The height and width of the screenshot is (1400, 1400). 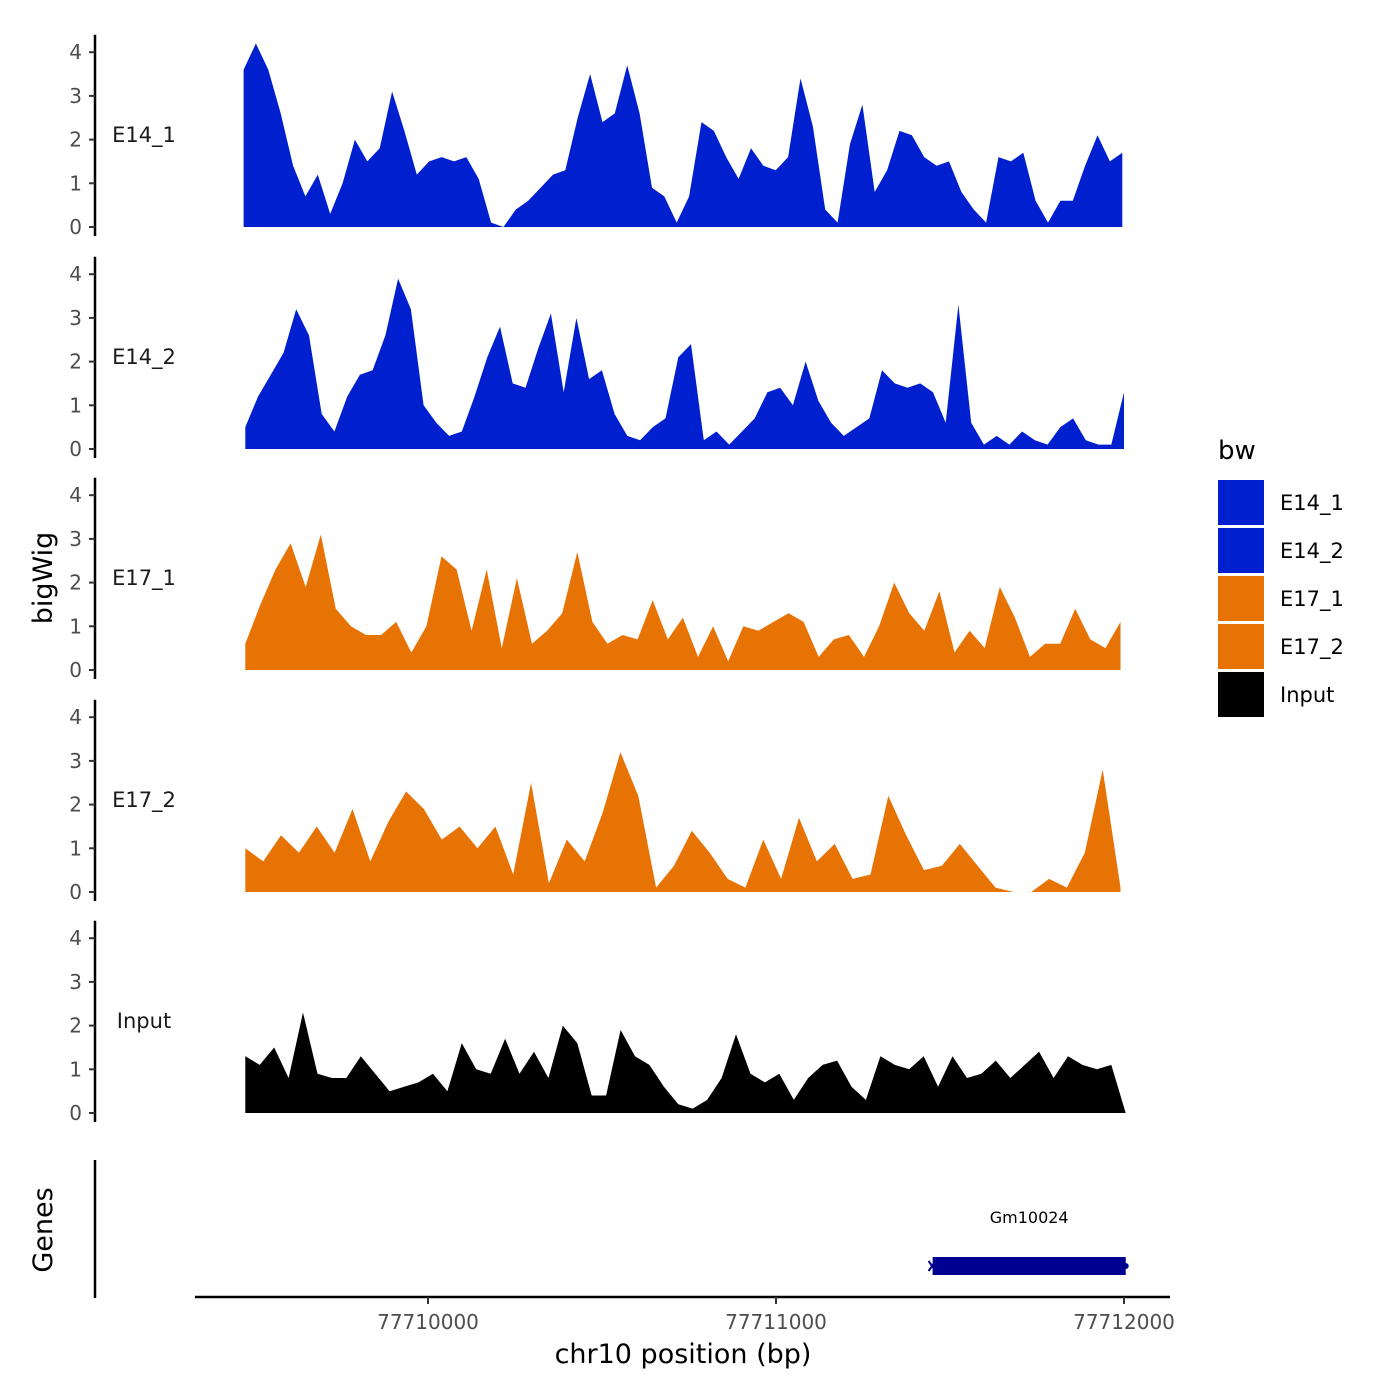 What do you see at coordinates (43, 1229) in the screenshot?
I see `genes-axis-title: Genes` at bounding box center [43, 1229].